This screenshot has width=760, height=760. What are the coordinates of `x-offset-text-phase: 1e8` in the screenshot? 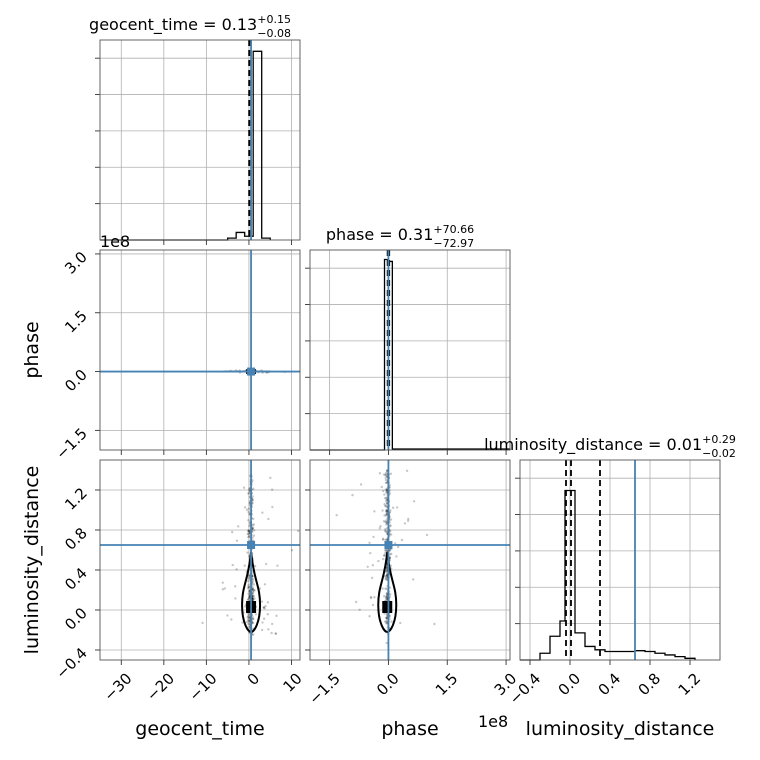 It's located at (493, 721).